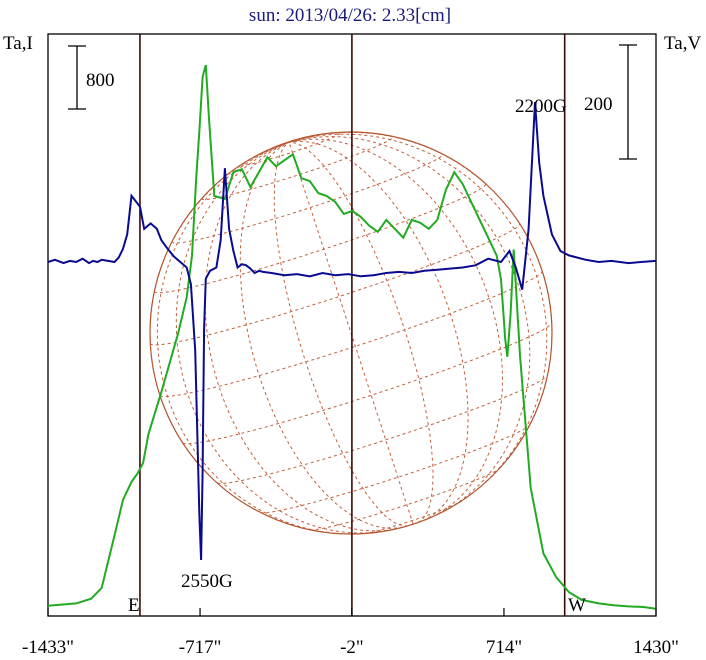 This screenshot has height=660, width=706. What do you see at coordinates (350, 15) in the screenshot?
I see `chart-title: sun: 2013/04/26: 2.33[cm]` at bounding box center [350, 15].